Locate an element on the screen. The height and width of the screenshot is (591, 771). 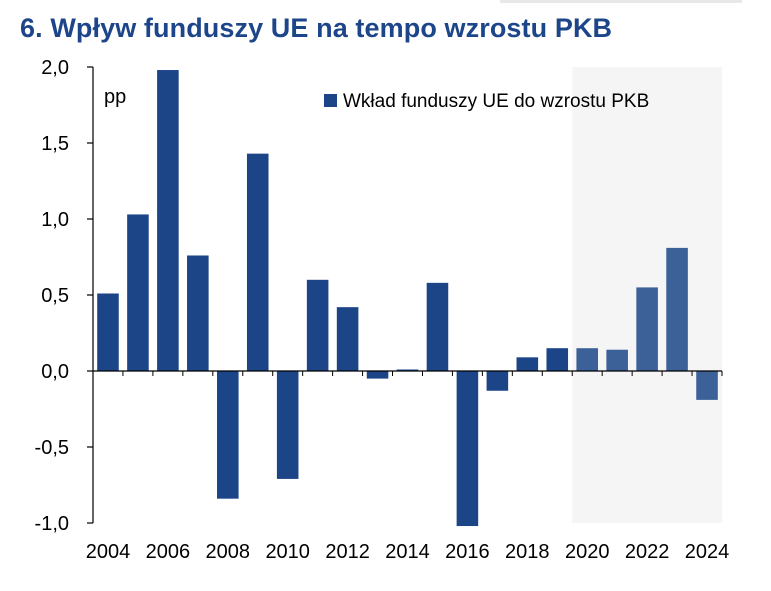
y-tick-label: -1,0 is located at coordinates (52, 524).